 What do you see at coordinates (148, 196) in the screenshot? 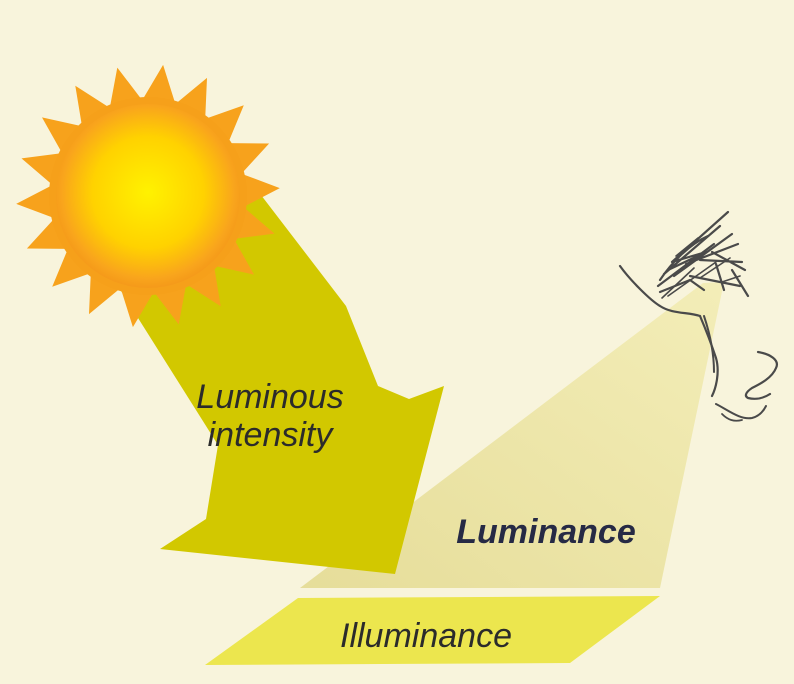
I see `sun-icon` at bounding box center [148, 196].